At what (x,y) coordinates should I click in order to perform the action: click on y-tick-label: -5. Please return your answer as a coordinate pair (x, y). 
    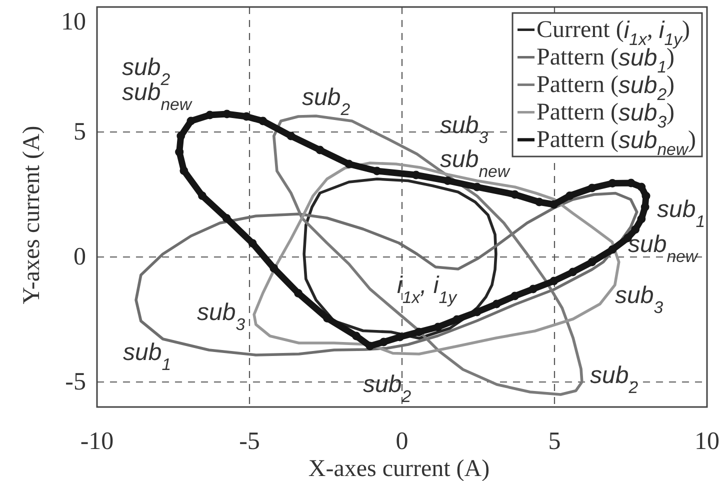
    Looking at the image, I should click on (75, 382).